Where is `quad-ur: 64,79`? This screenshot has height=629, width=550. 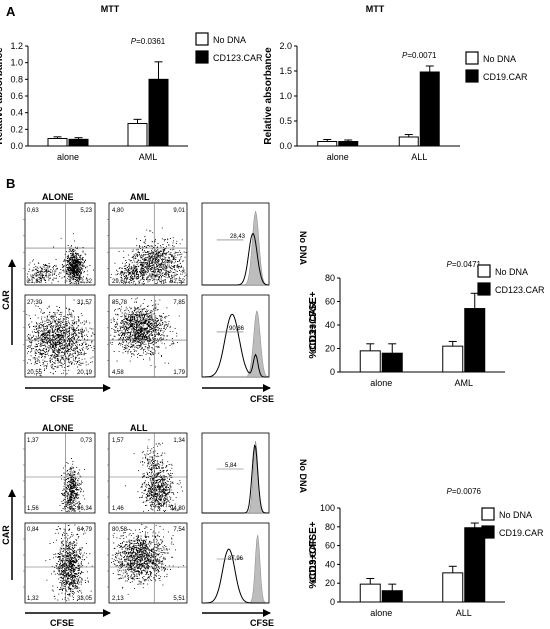
quad-ur: 64,79 is located at coordinates (85, 530).